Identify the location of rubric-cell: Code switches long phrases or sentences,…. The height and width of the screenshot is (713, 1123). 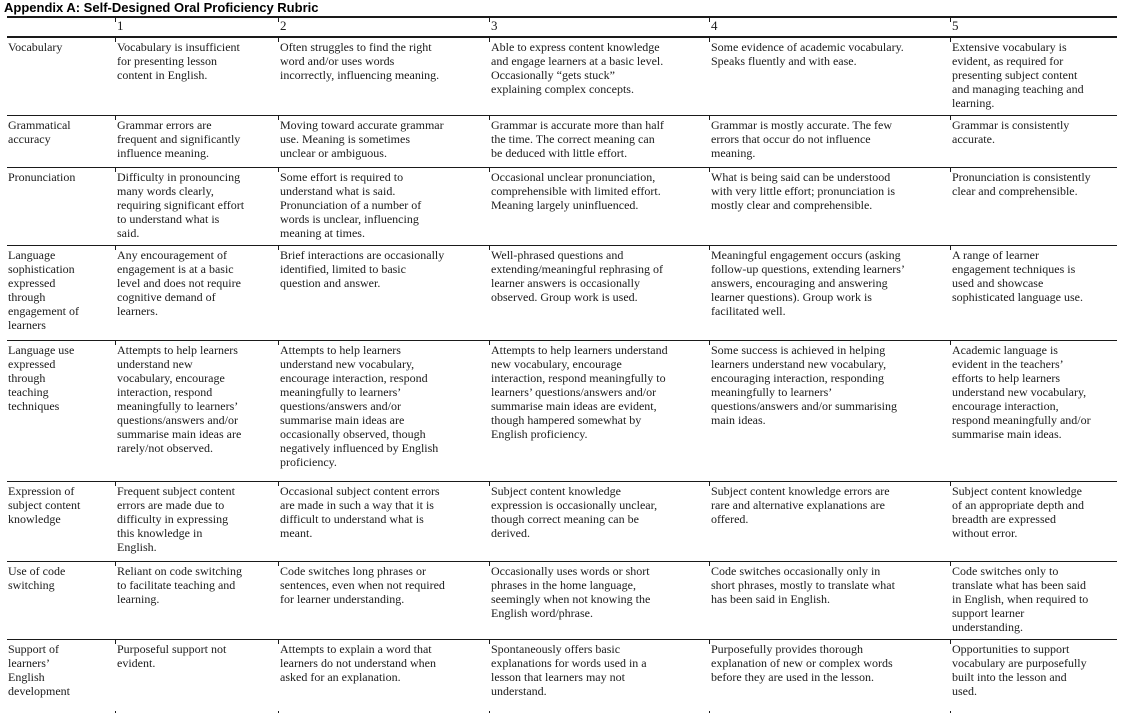
(383, 600).